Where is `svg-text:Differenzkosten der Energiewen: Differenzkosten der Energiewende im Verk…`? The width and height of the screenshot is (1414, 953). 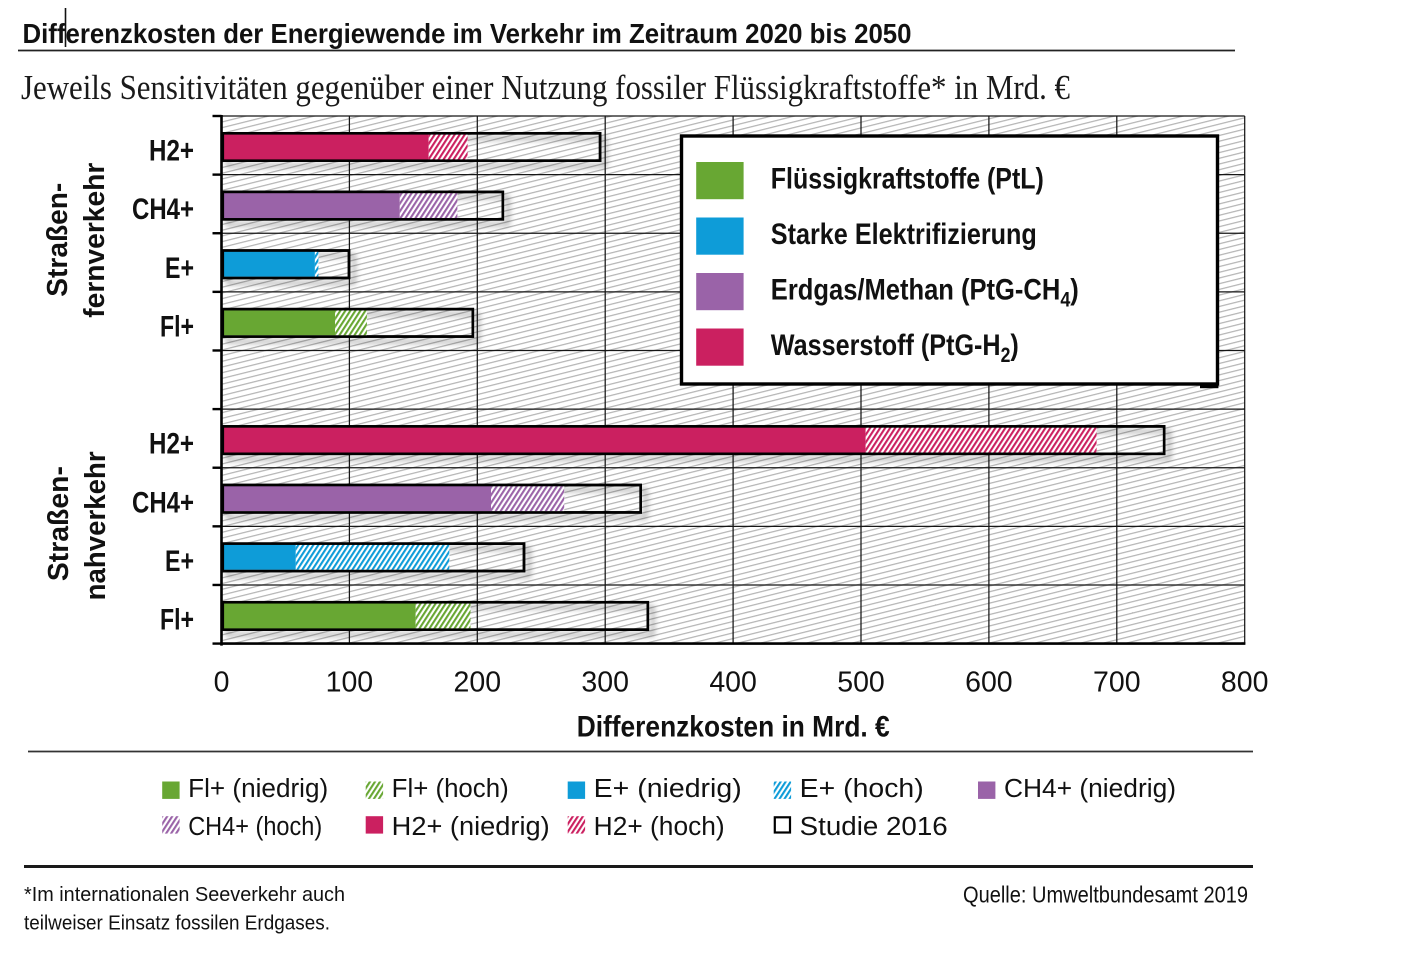 svg-text:Differenzkosten der Energiewen: Differenzkosten der Energiewende im Verk… is located at coordinates (467, 33).